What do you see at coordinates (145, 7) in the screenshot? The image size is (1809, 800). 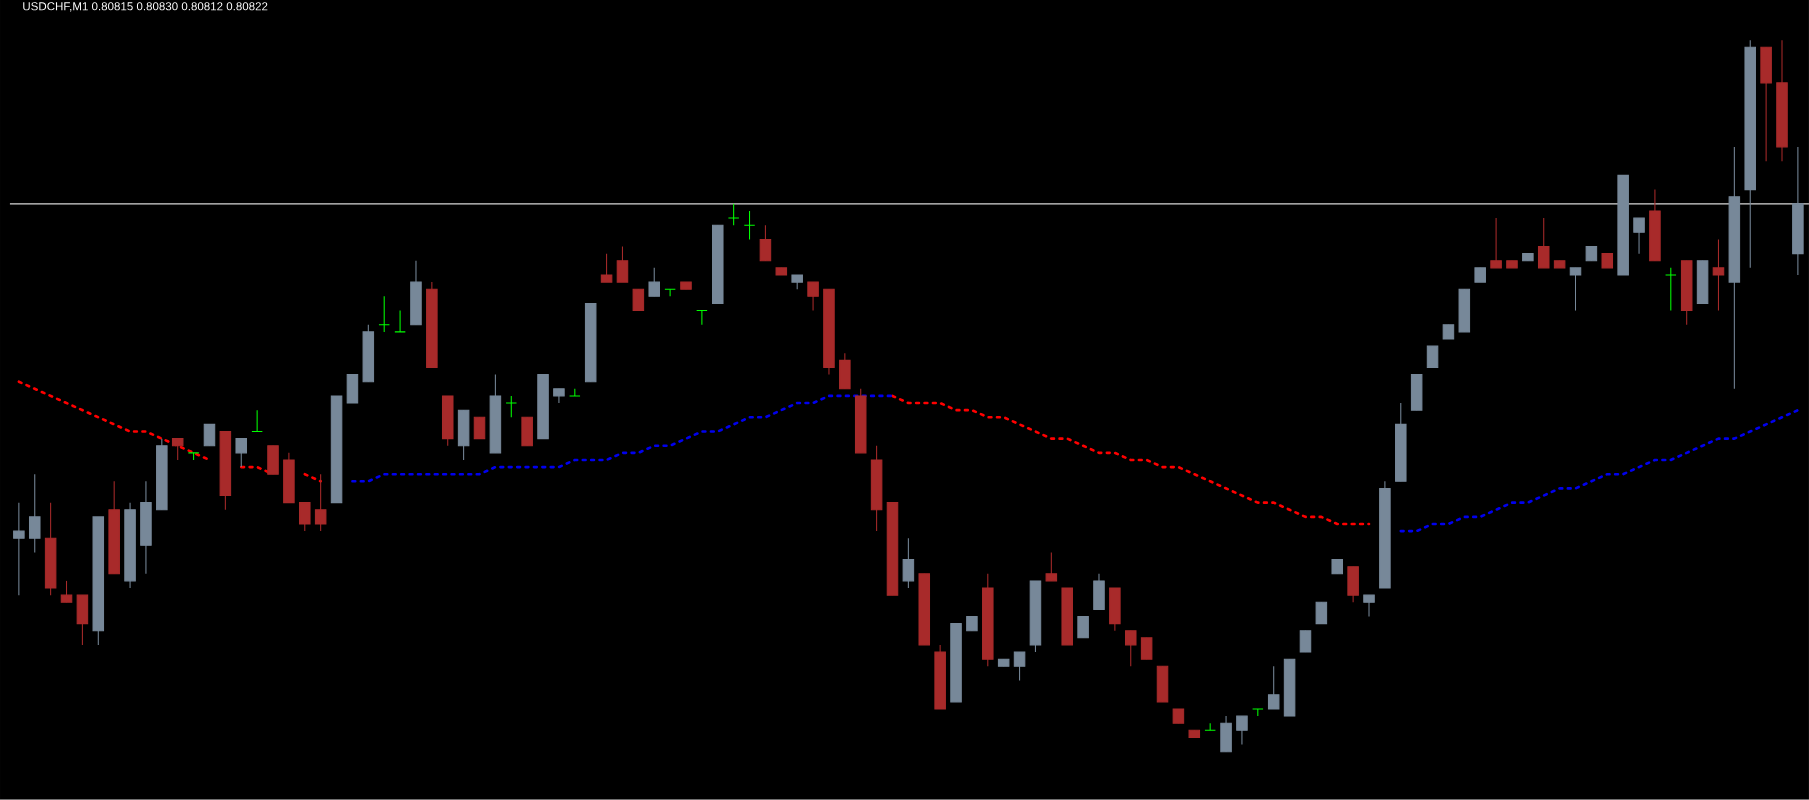 I see `chart-title: USDCHF,M1 0.80815 0.80830 0.80812 0.80822` at bounding box center [145, 7].